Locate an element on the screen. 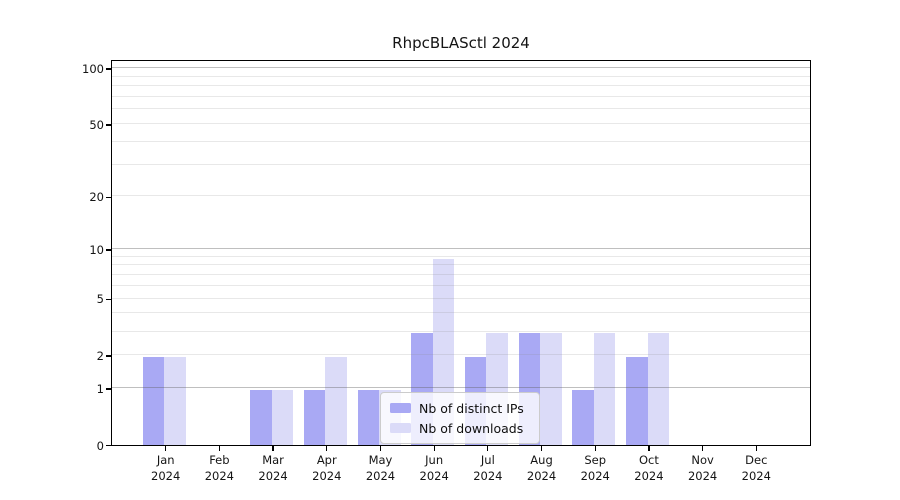 The height and width of the screenshot is (500, 900). x-tick-label-may: May 2024 is located at coordinates (380, 468).